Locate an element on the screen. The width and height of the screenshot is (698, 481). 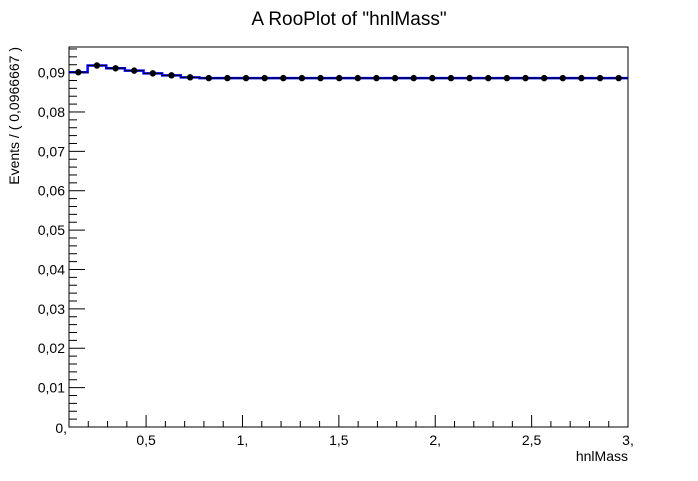
x-axis-label: hnlMass is located at coordinates (602, 456).